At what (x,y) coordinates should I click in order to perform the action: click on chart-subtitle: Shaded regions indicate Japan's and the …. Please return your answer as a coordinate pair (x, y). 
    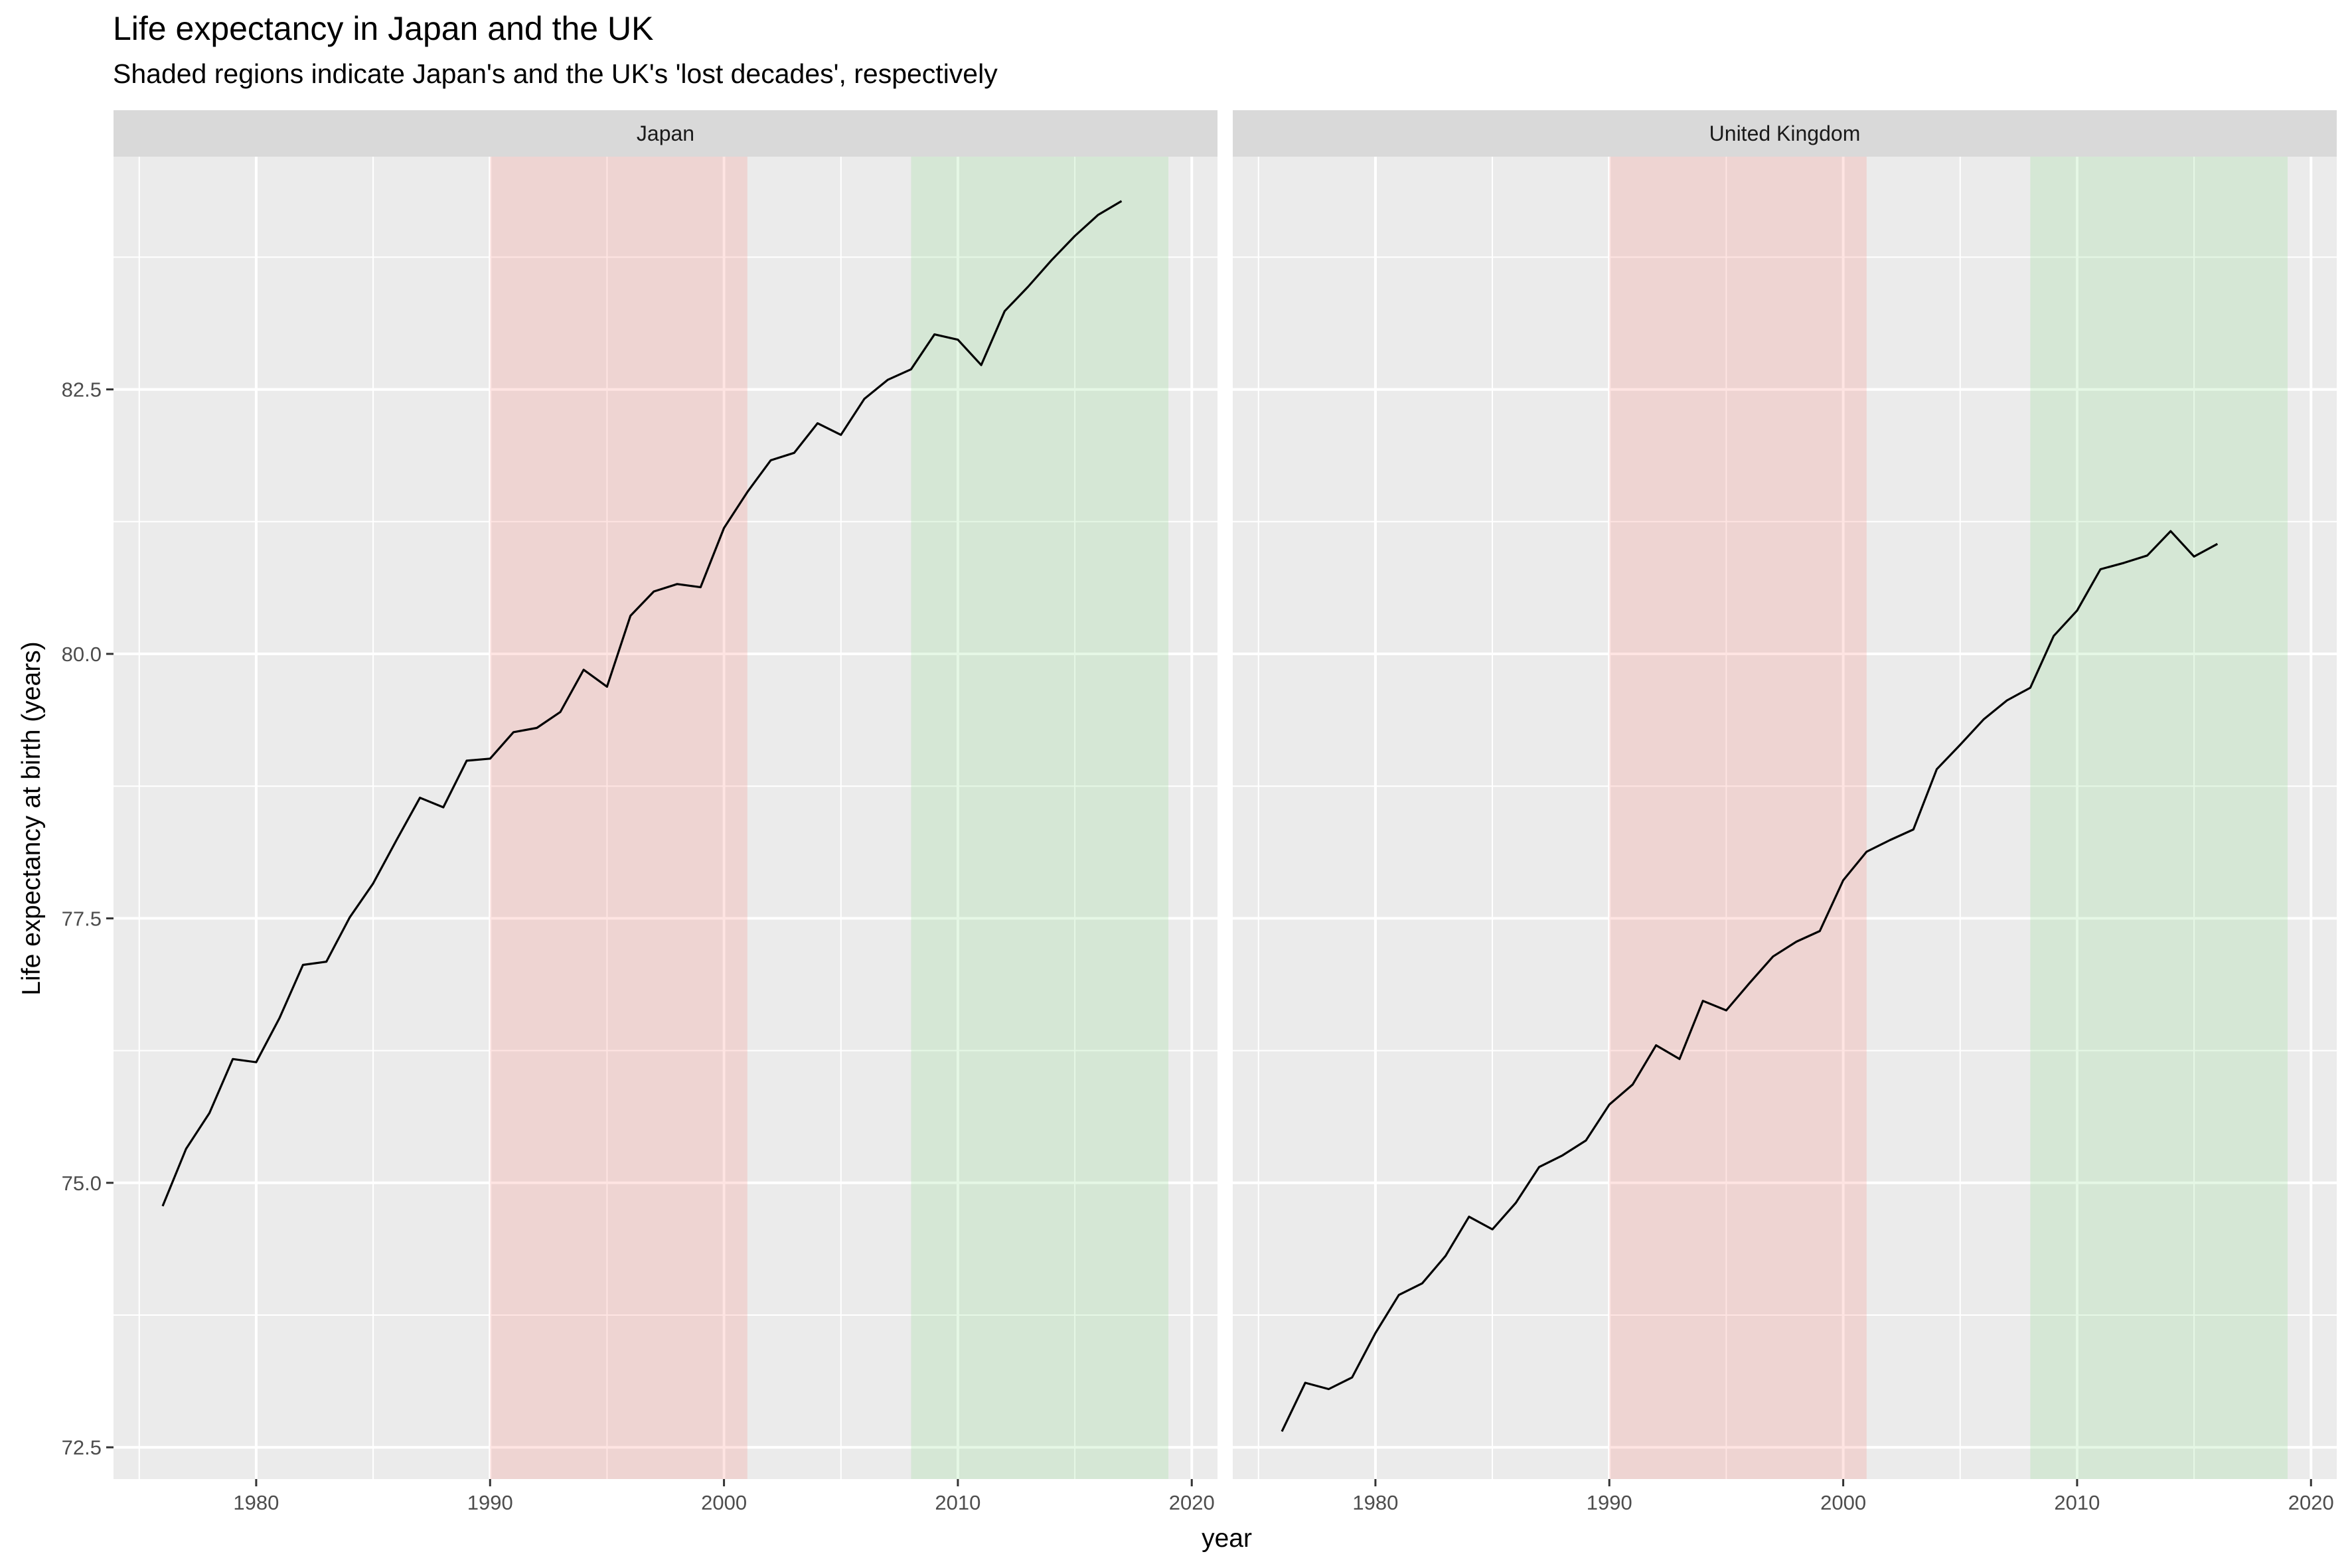
    Looking at the image, I should click on (555, 74).